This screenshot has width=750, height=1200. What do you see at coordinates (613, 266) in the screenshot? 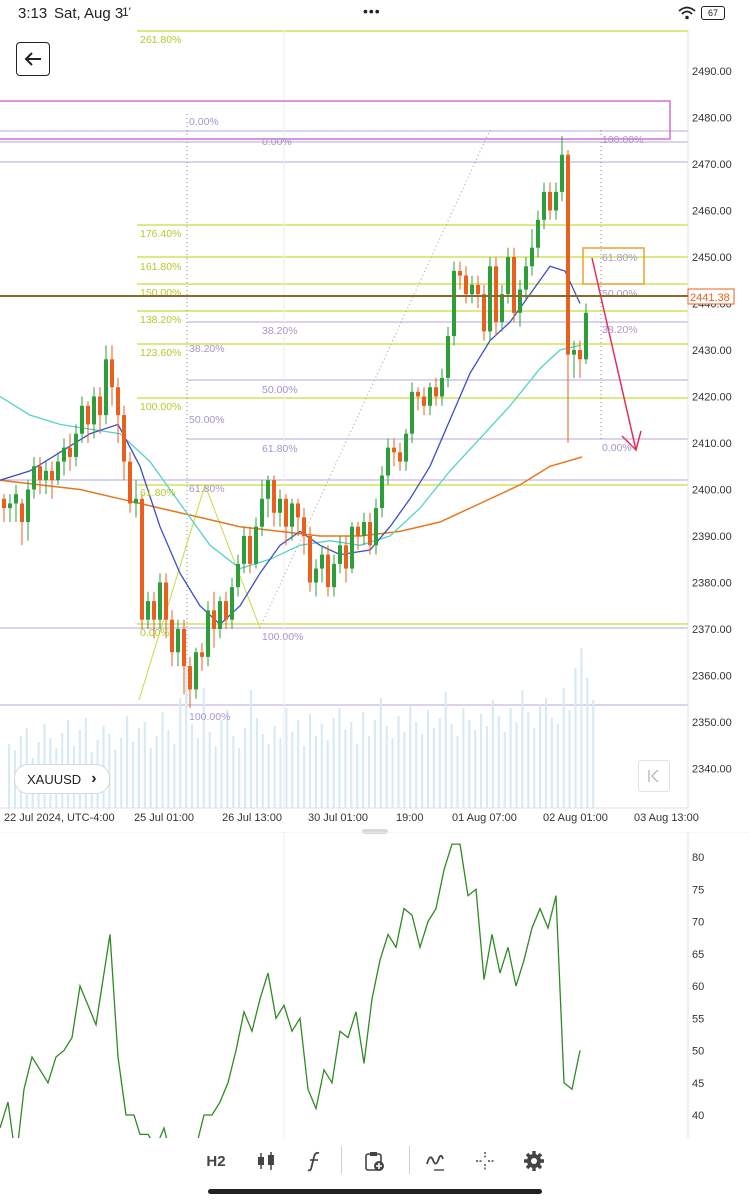
I see `target-zone-box` at bounding box center [613, 266].